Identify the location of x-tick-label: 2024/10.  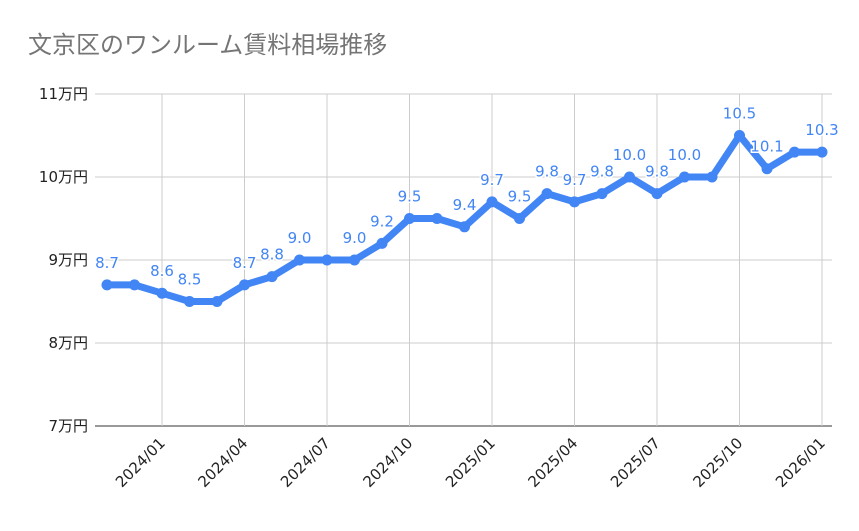
(388, 462).